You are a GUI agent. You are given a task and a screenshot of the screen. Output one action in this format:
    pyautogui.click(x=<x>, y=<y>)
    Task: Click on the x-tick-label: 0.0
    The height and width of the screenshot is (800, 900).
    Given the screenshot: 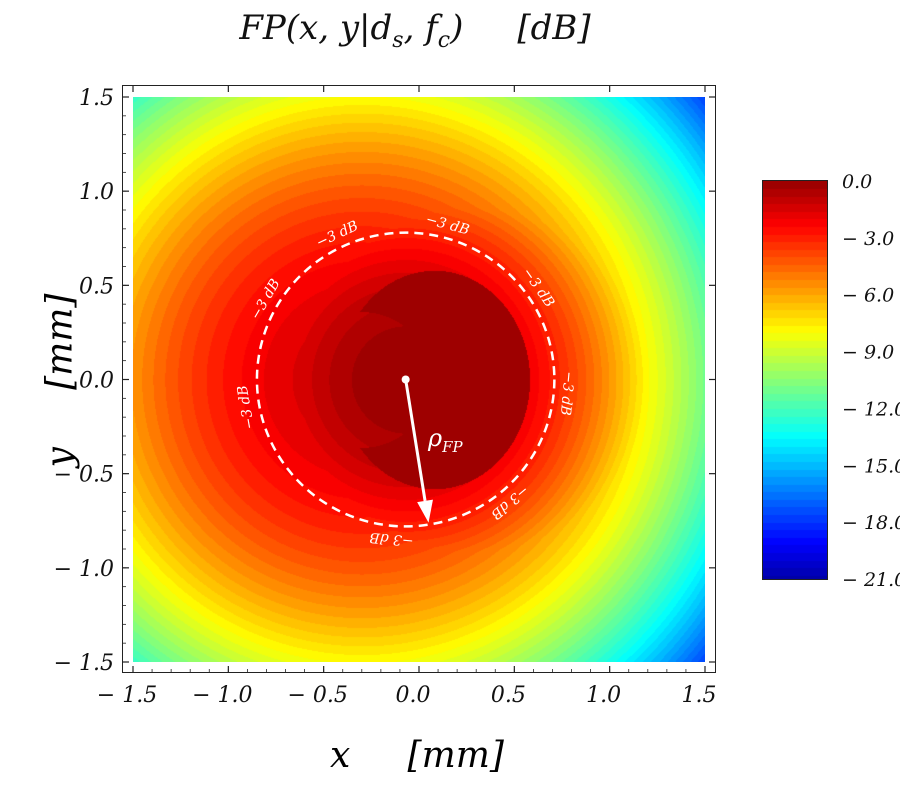 What is the action you would take?
    pyautogui.click(x=413, y=695)
    